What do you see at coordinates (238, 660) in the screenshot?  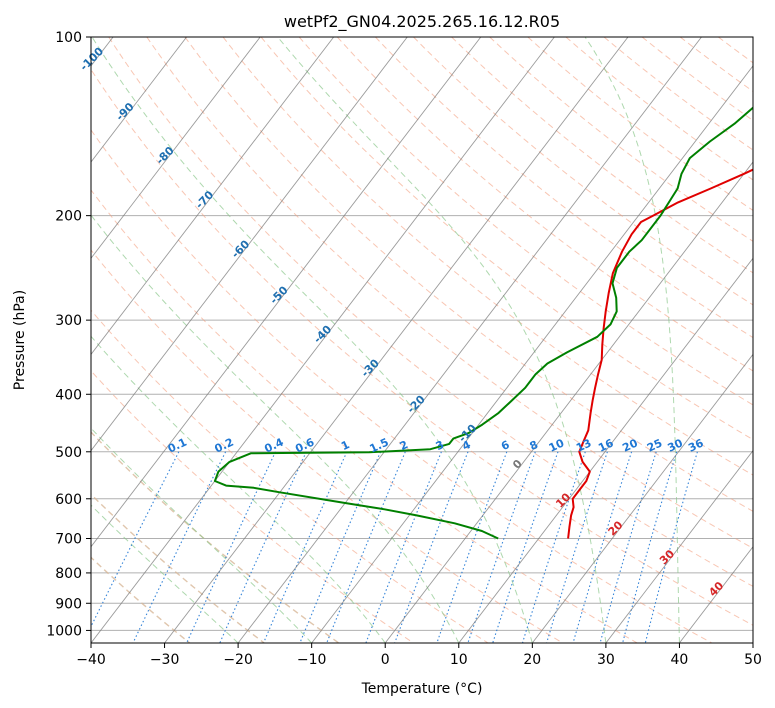 I see `x-tick-label: −20` at bounding box center [238, 660].